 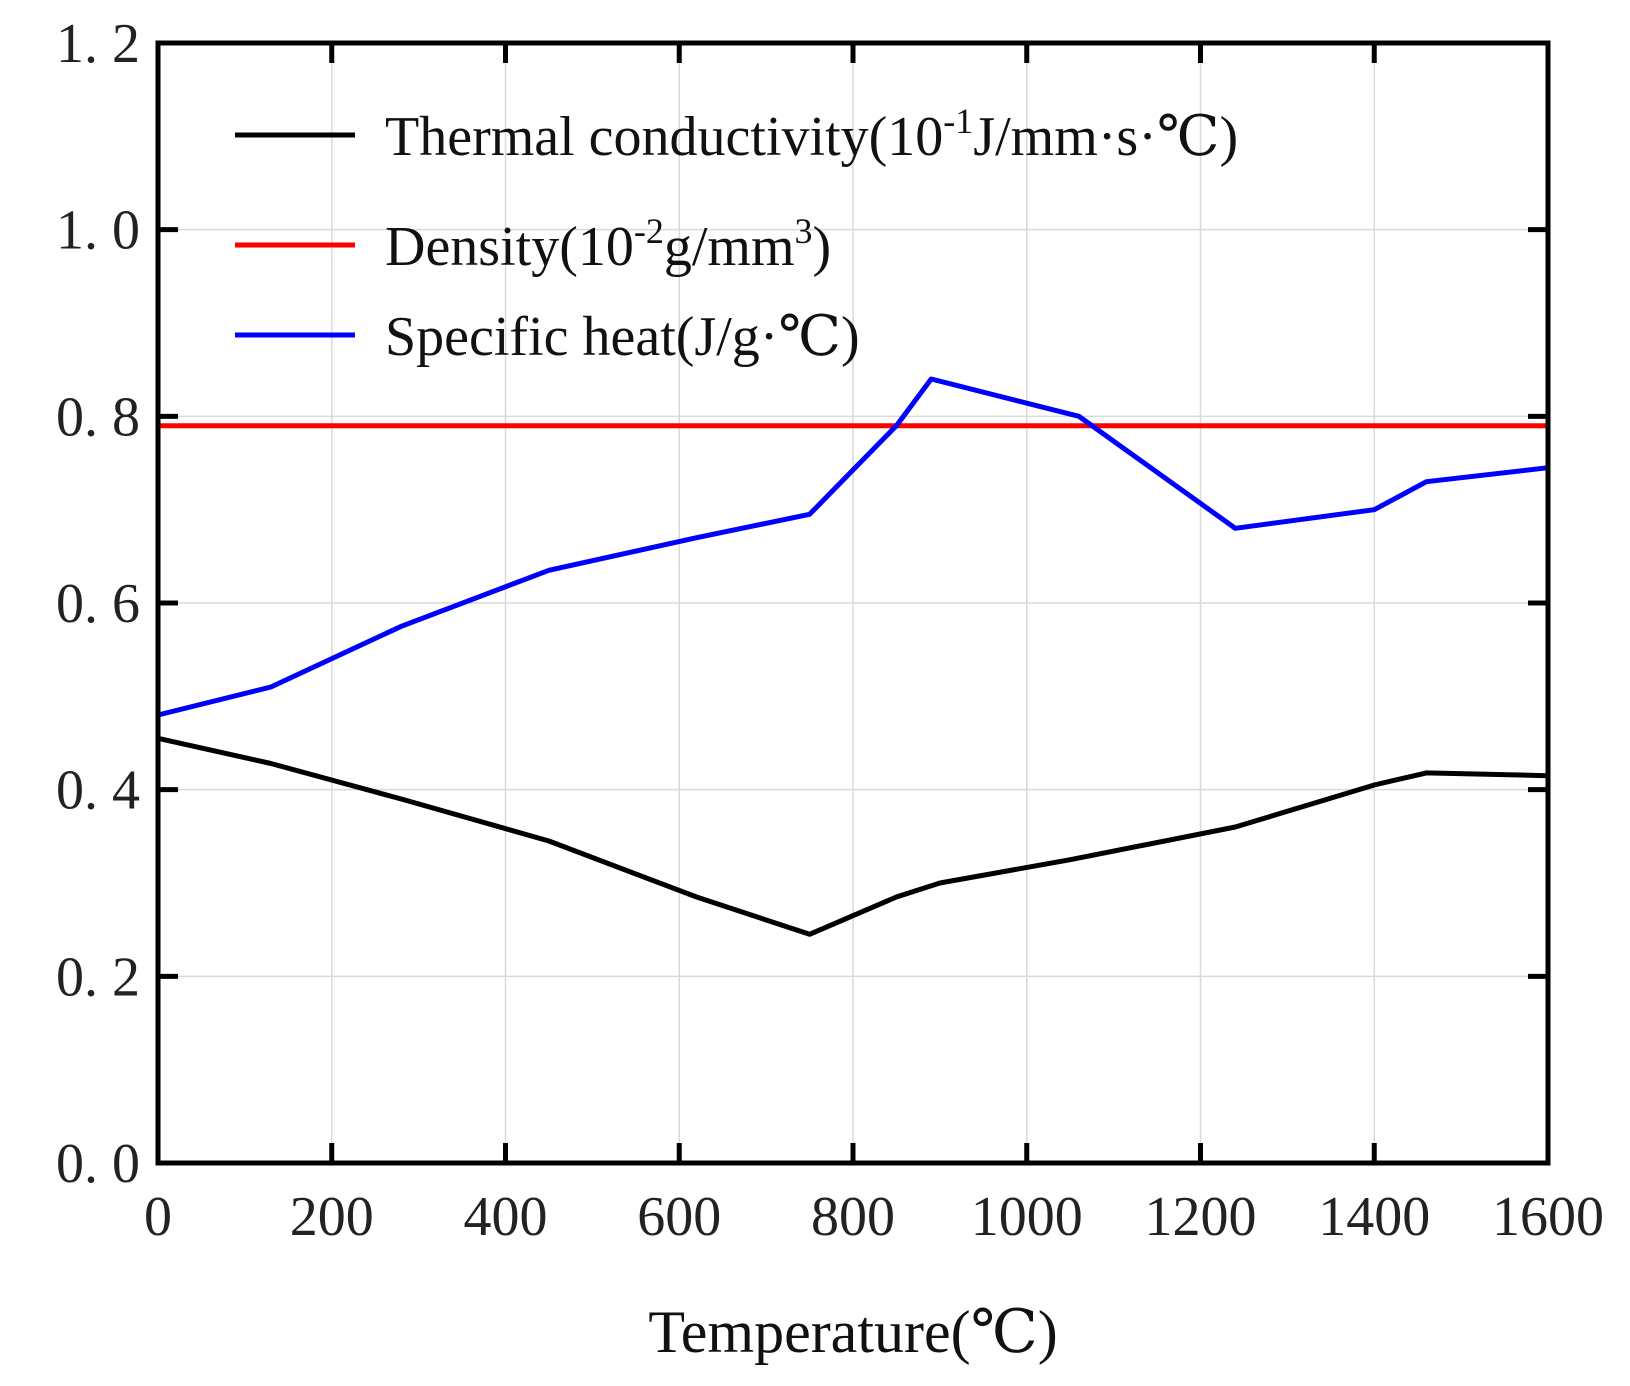 What do you see at coordinates (622, 337) in the screenshot?
I see `legend-label: Specific heat(J/g·℃)` at bounding box center [622, 337].